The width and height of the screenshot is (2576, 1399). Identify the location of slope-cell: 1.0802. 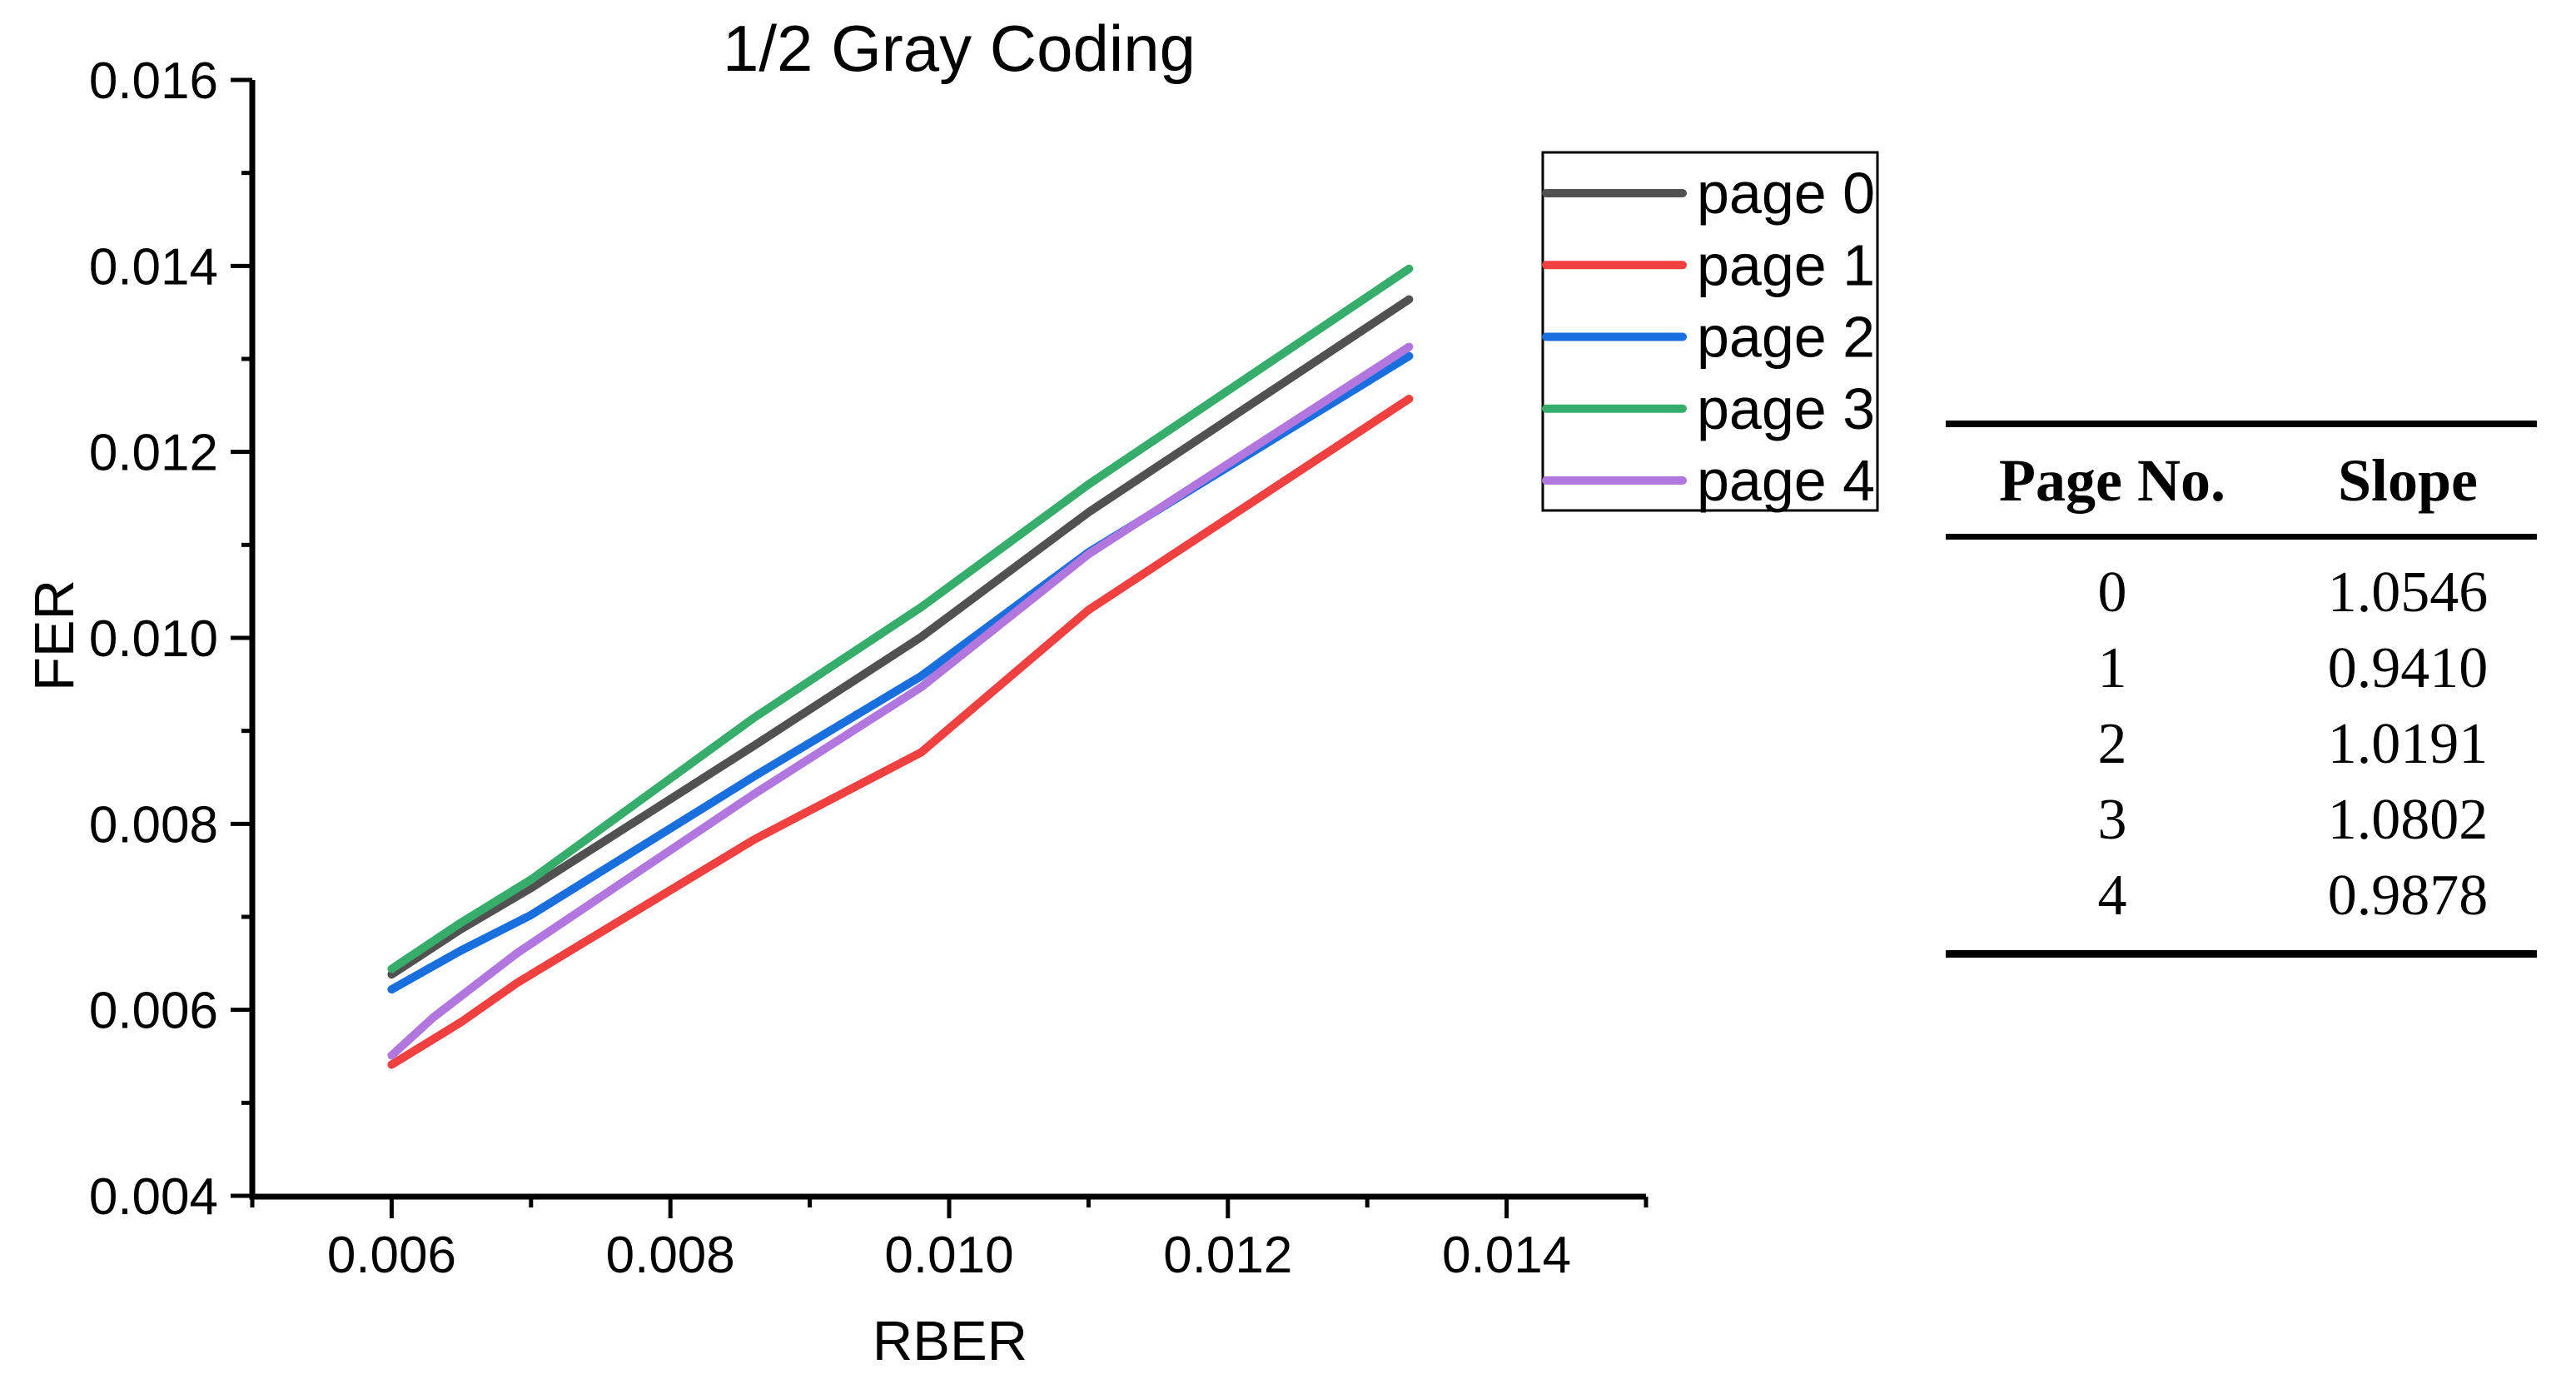
(2408, 820).